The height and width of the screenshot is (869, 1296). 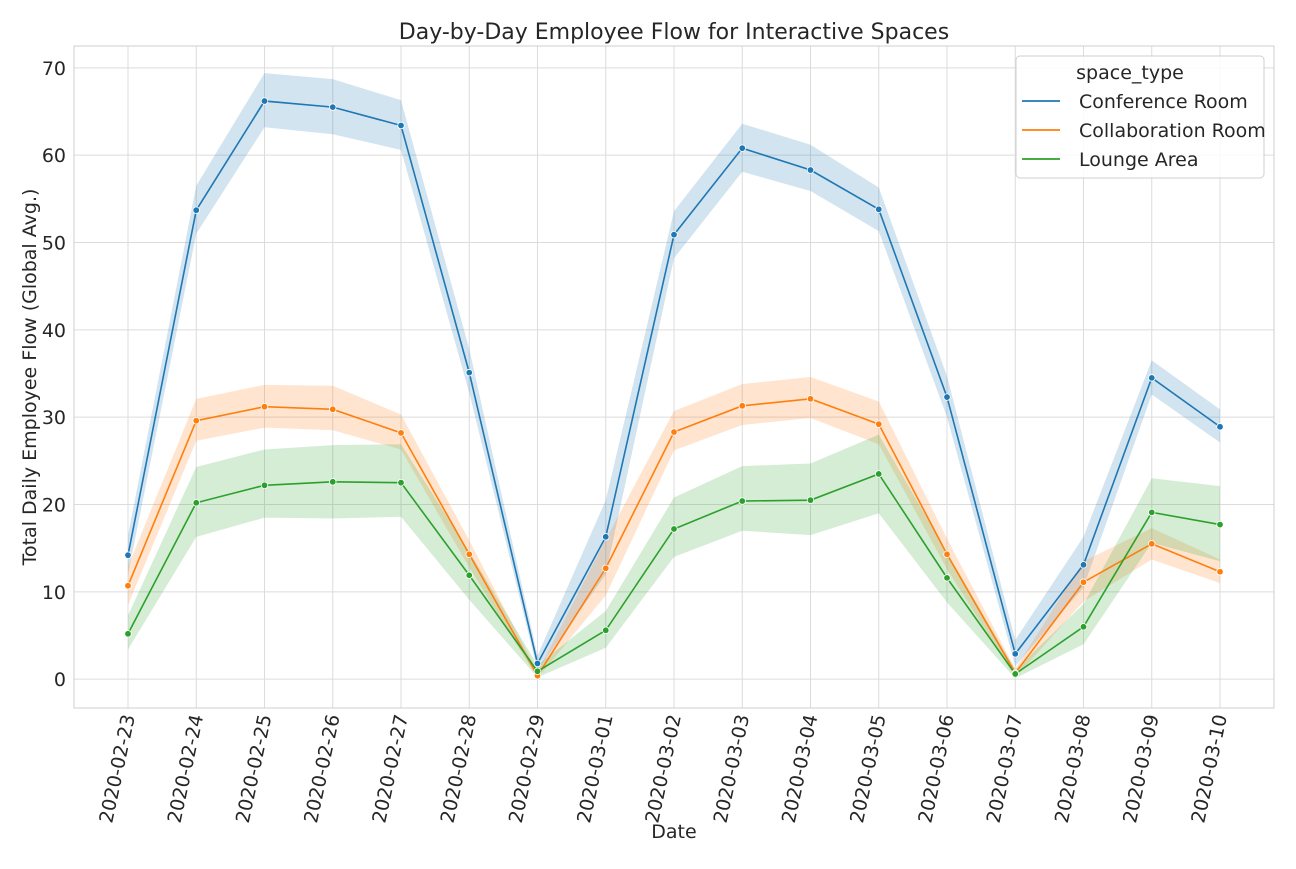 What do you see at coordinates (800, 768) in the screenshot?
I see `x-tick-label: 2020-03-04` at bounding box center [800, 768].